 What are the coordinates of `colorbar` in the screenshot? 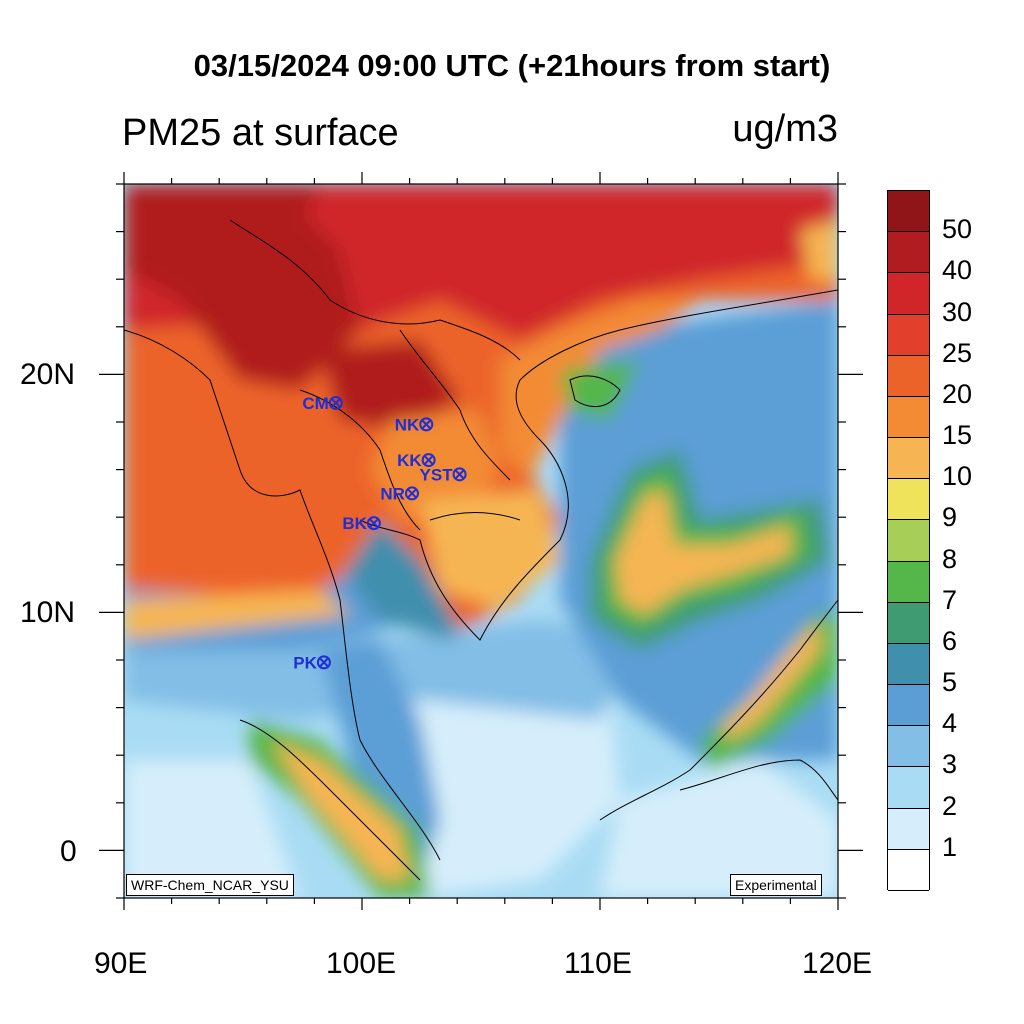 It's located at (908, 540).